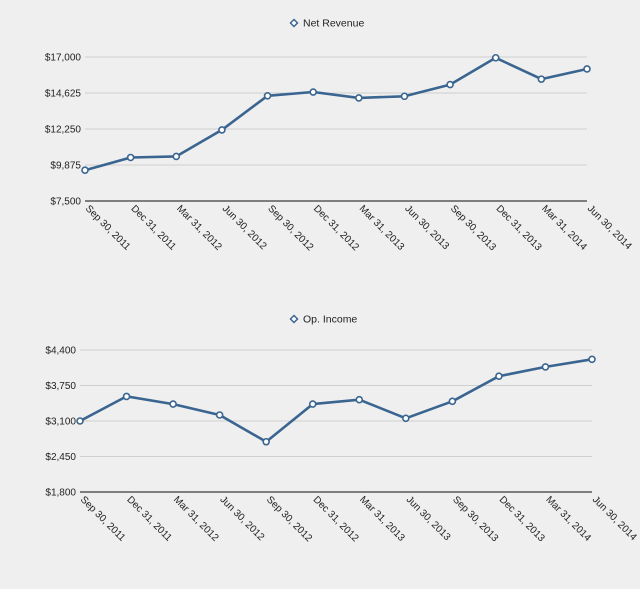  What do you see at coordinates (564, 228) in the screenshot?
I see `revenue-x-tick-label: Mar 31, 2014` at bounding box center [564, 228].